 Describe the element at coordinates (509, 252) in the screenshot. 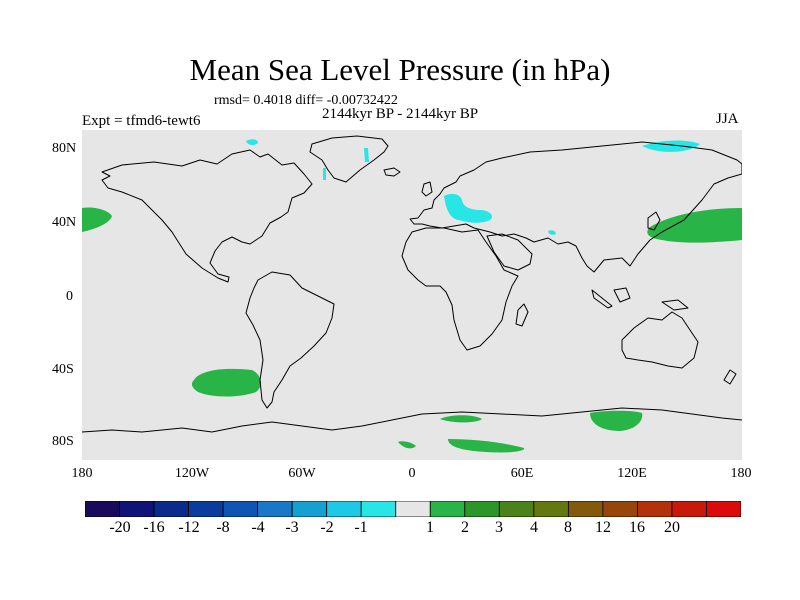

I see `coastline-arabia` at that location.